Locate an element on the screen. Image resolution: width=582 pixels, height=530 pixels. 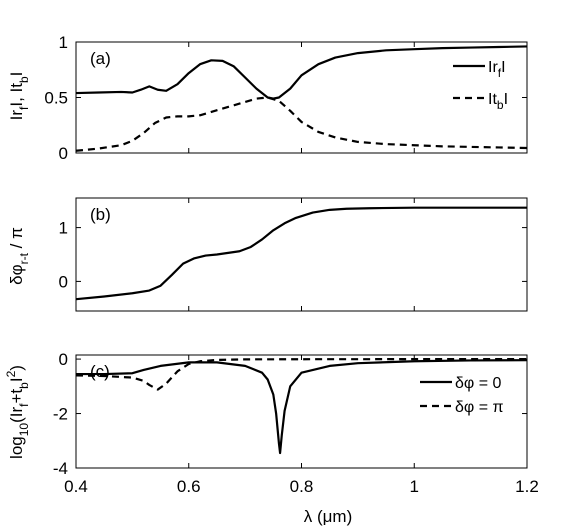
panel-label-b: (b) is located at coordinates (100, 214).